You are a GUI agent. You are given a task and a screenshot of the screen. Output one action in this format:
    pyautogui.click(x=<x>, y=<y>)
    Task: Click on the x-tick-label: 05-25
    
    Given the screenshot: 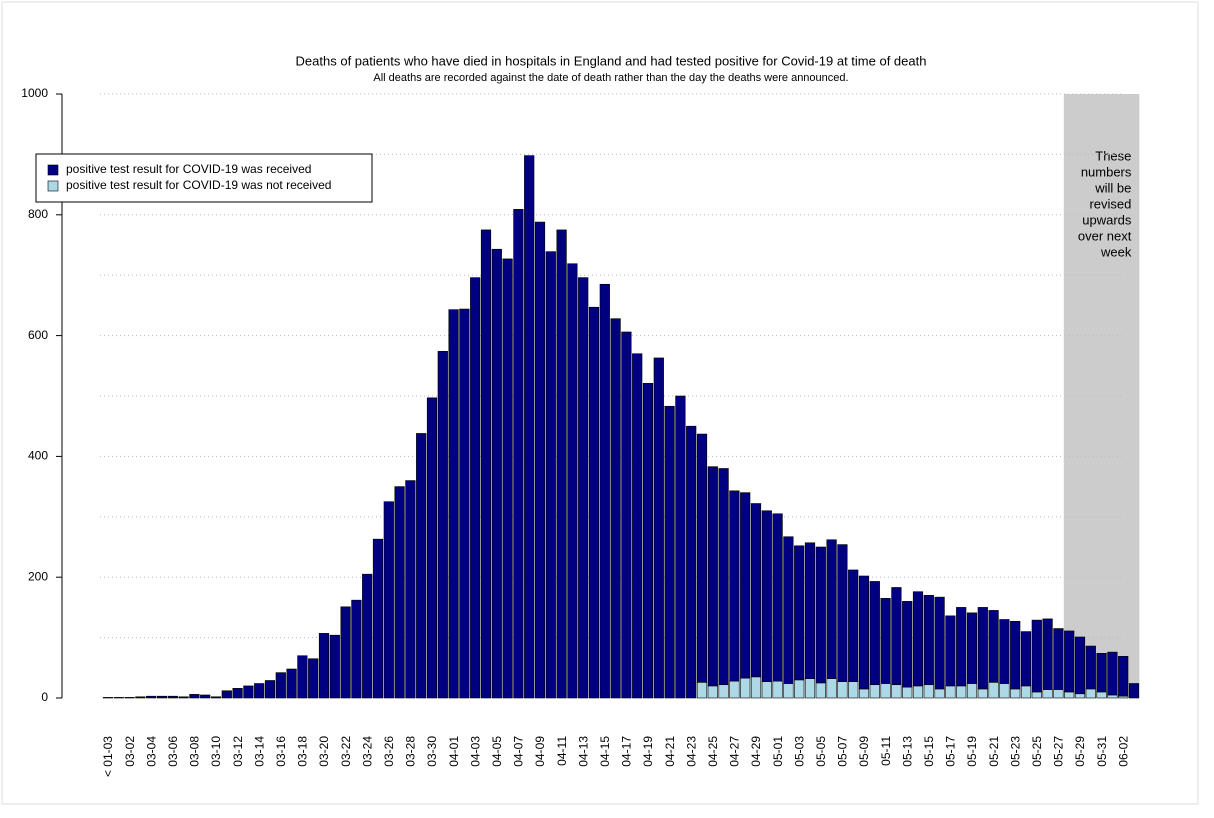 What is the action you would take?
    pyautogui.click(x=1037, y=751)
    